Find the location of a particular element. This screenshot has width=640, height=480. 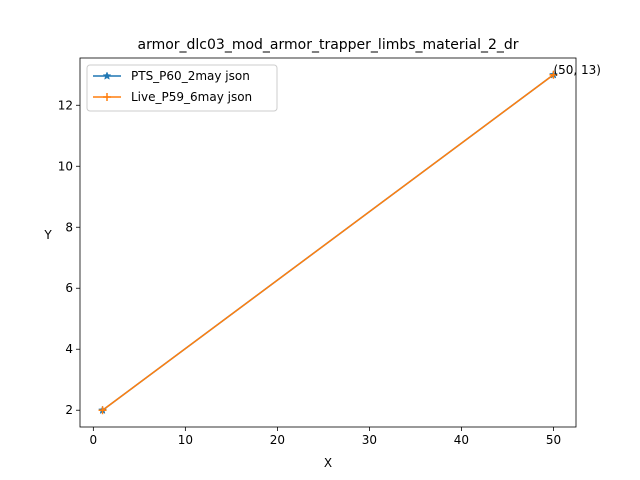

y-tick-label-12: 12 is located at coordinates (65, 105).